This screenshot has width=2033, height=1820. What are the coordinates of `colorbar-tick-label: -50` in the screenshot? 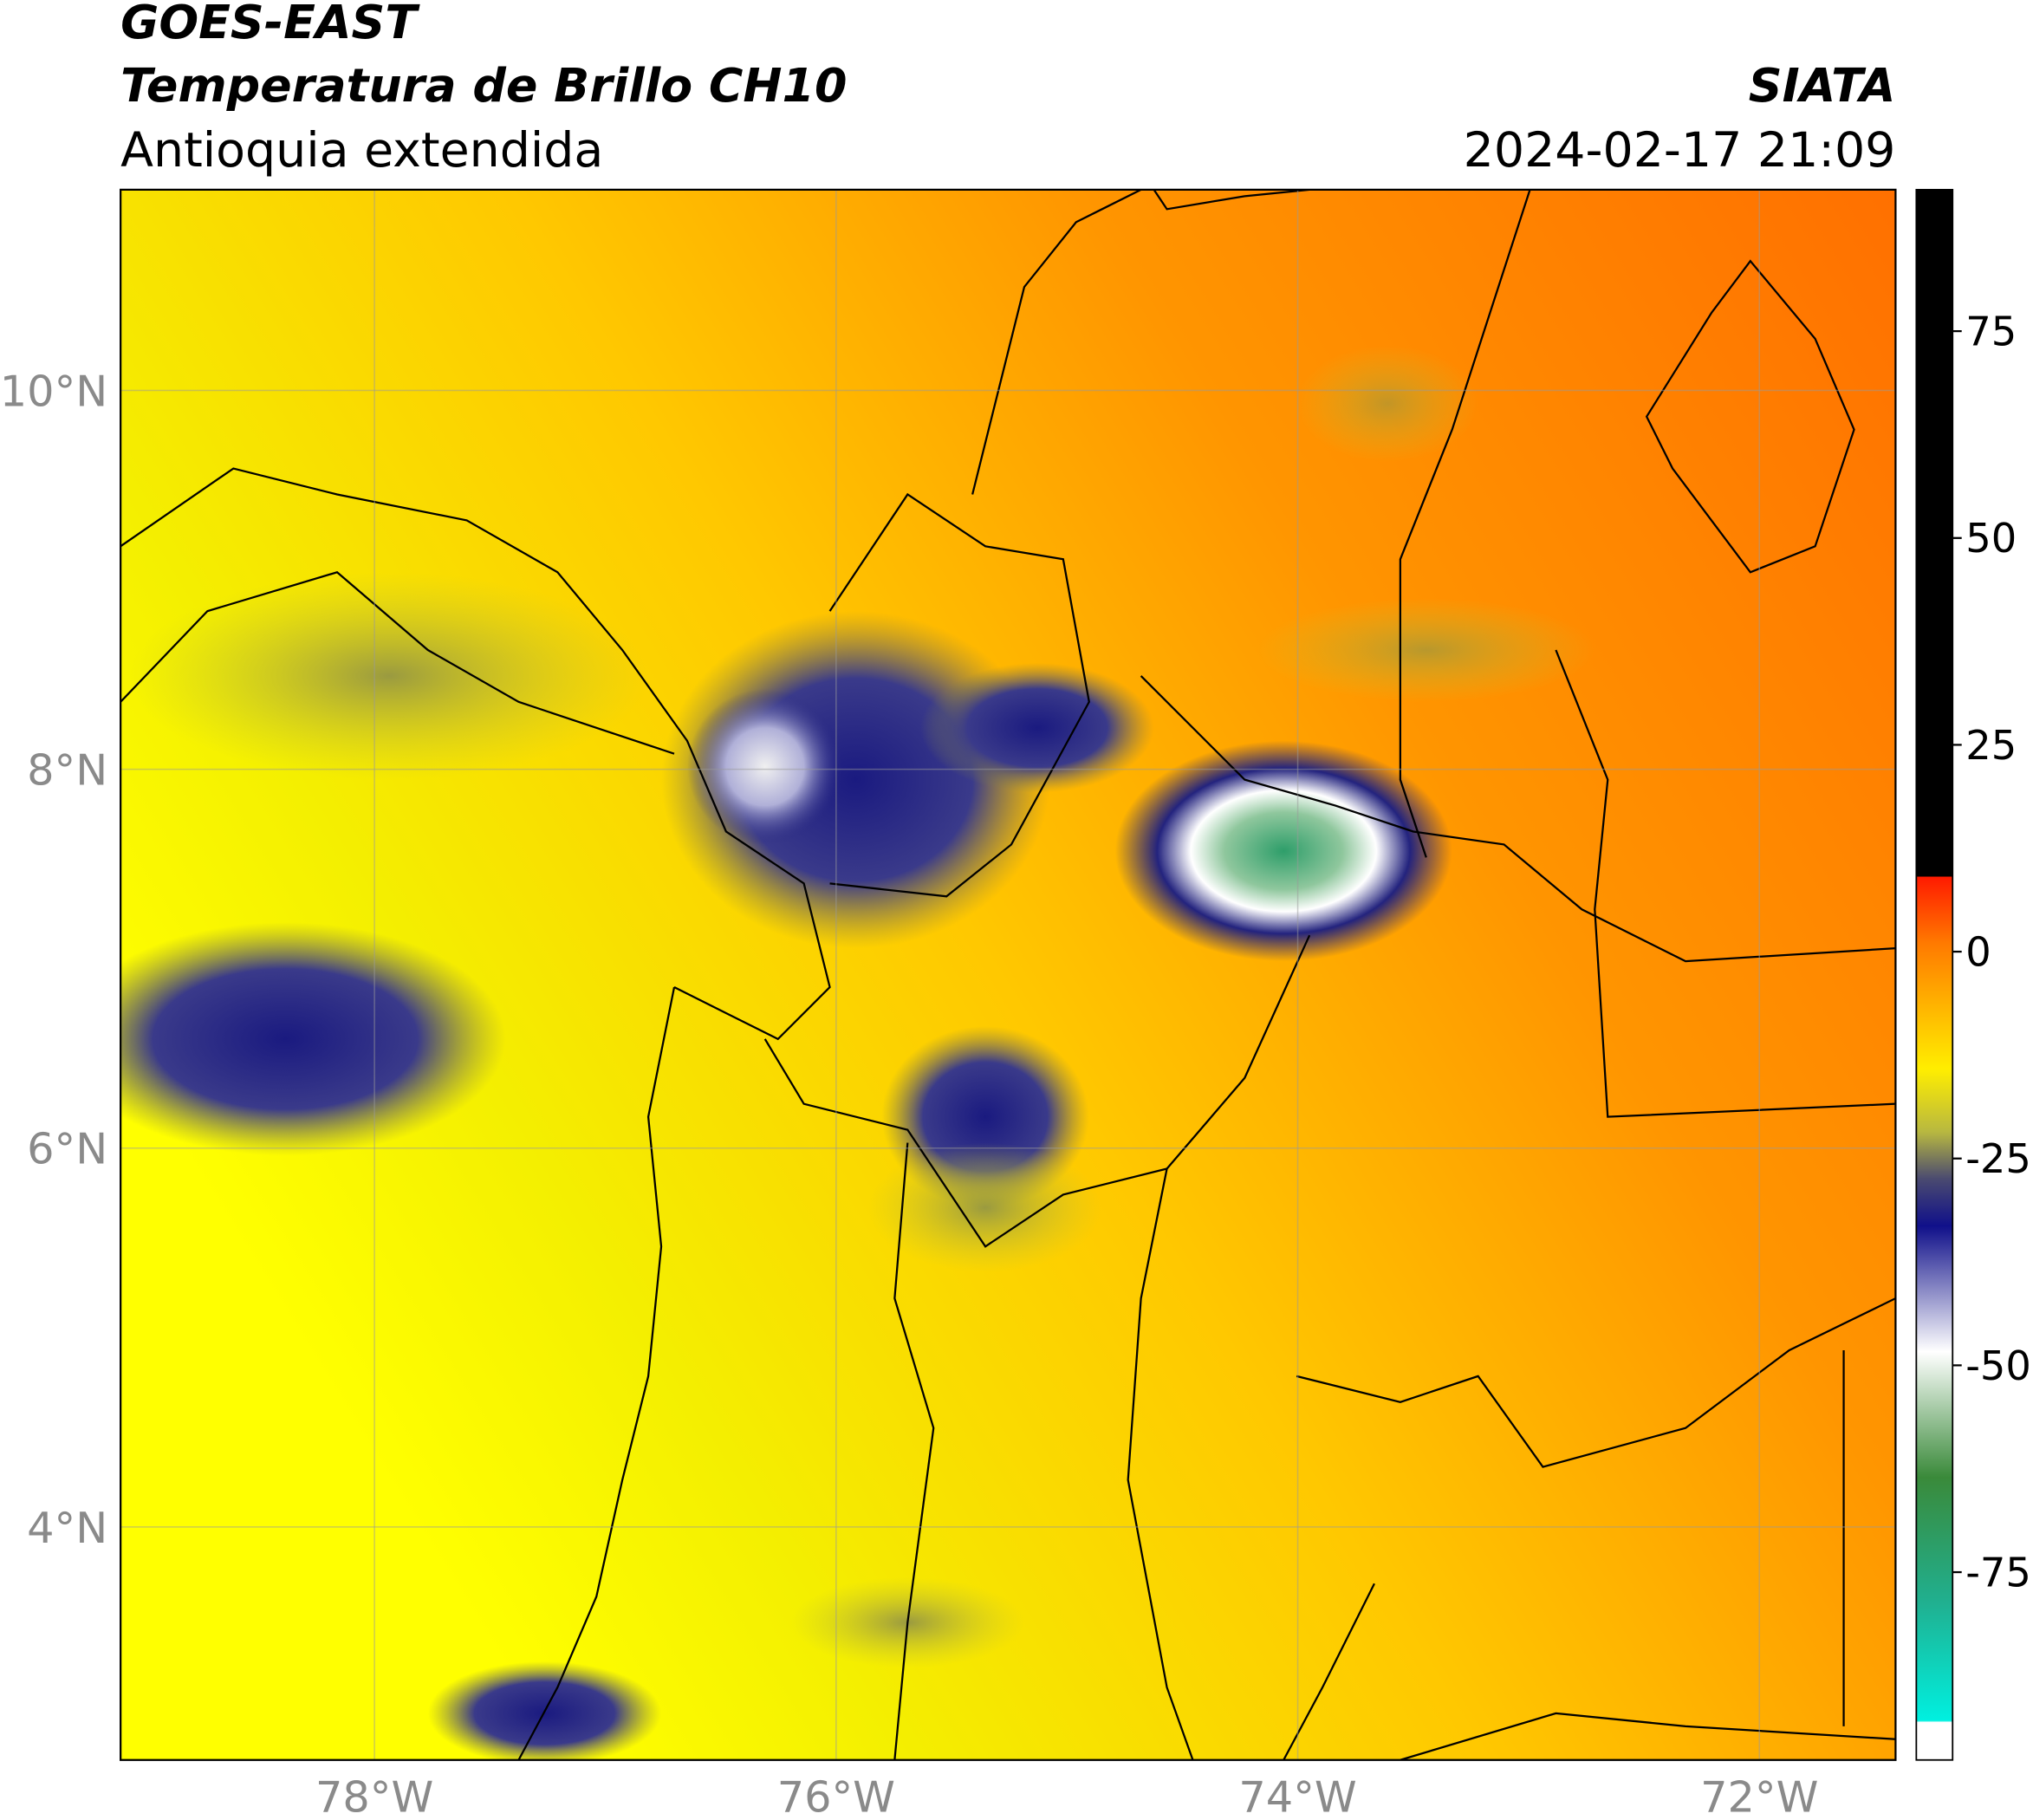 It's located at (1998, 1365).